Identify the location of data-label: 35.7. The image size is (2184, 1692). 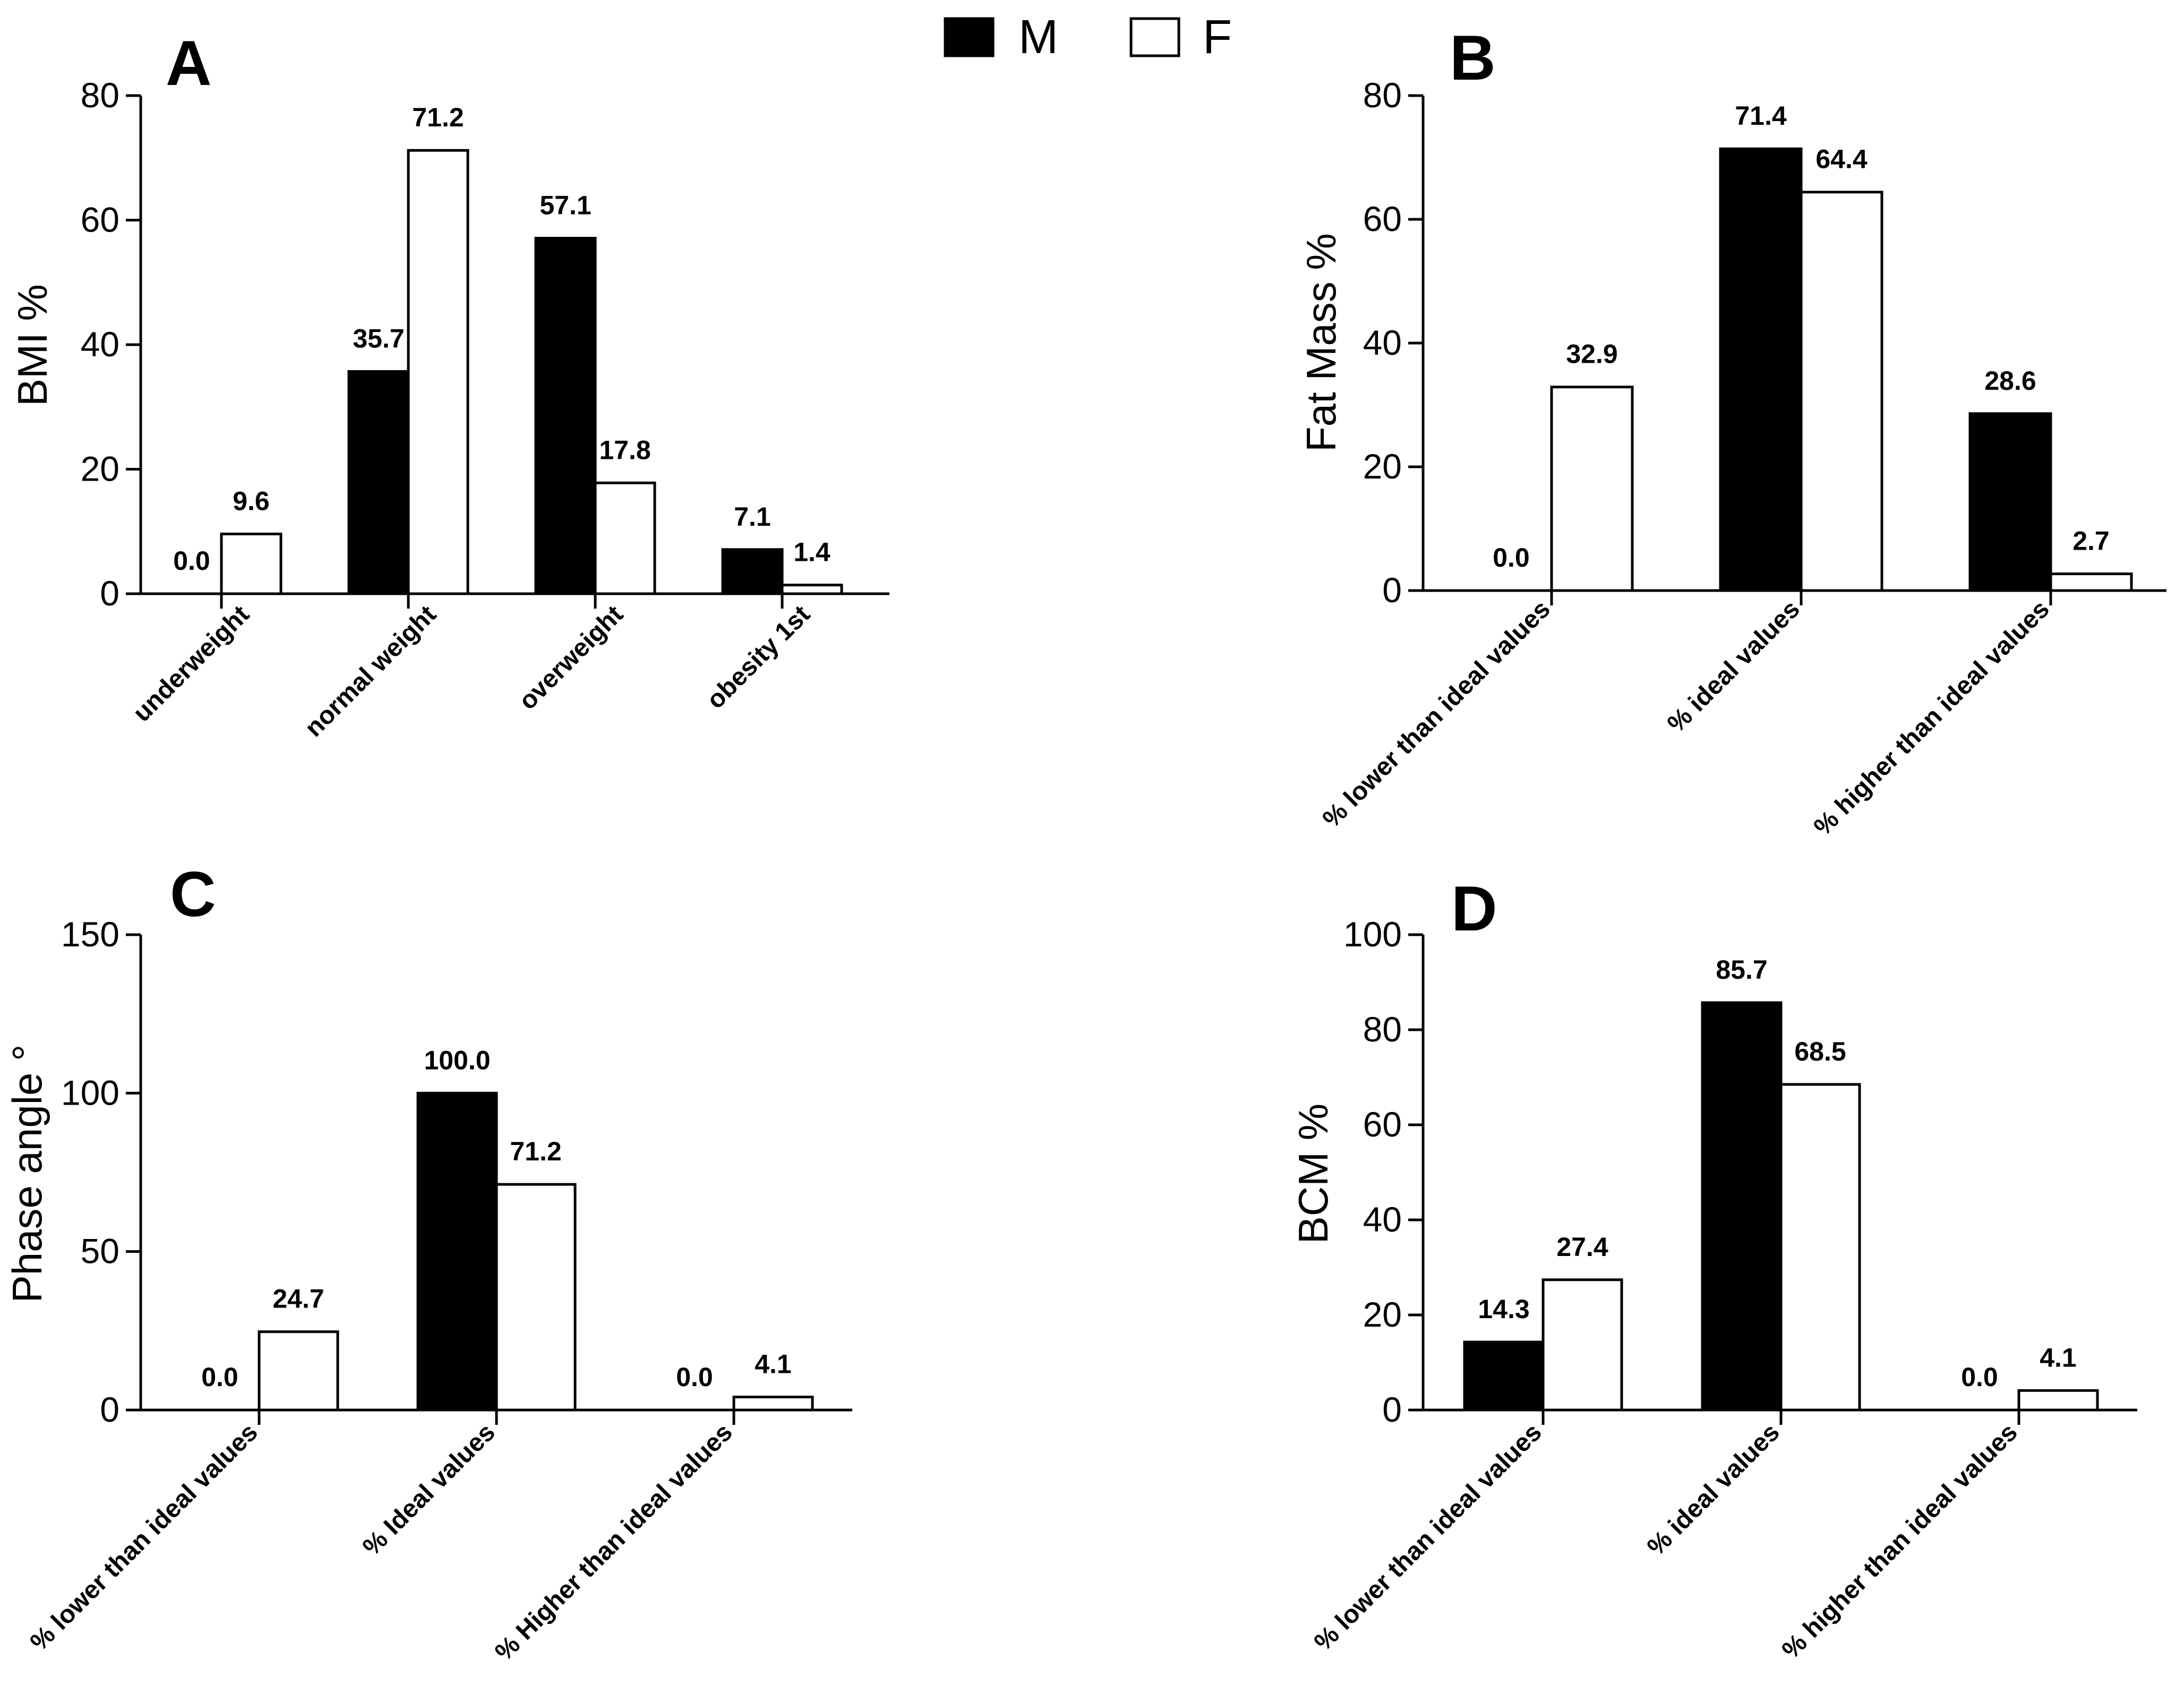
(378, 338).